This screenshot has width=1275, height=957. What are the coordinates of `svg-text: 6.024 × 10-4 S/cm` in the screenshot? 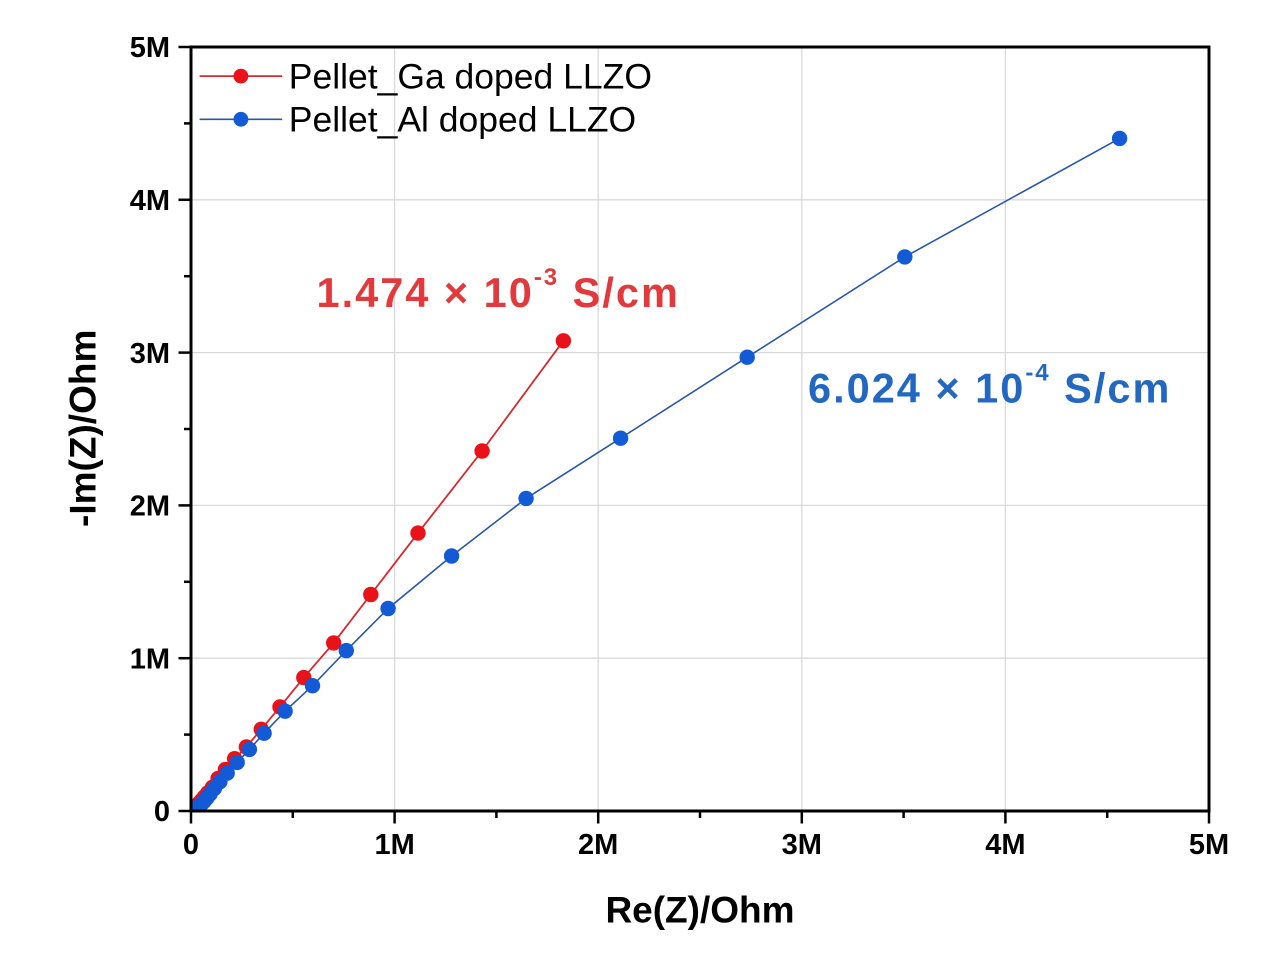 It's located at (989, 386).